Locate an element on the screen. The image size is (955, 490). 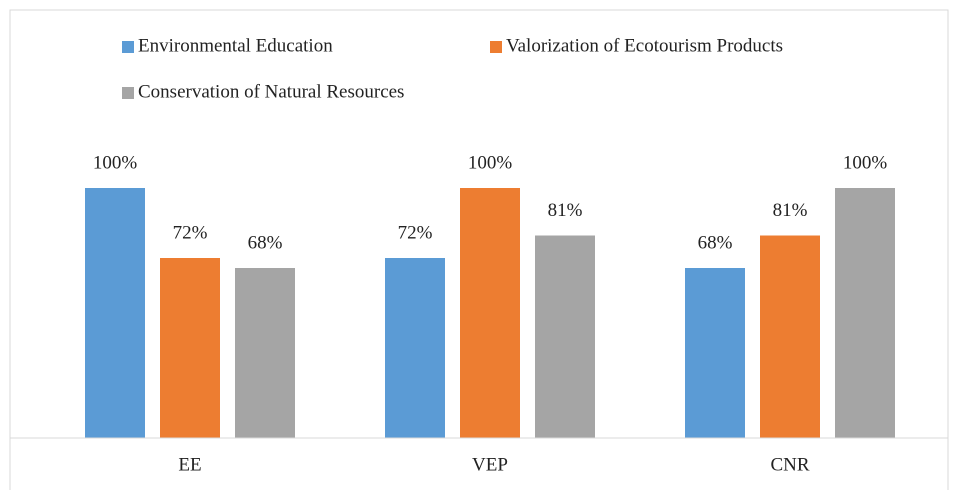
x-tick-label: EE is located at coordinates (189, 464).